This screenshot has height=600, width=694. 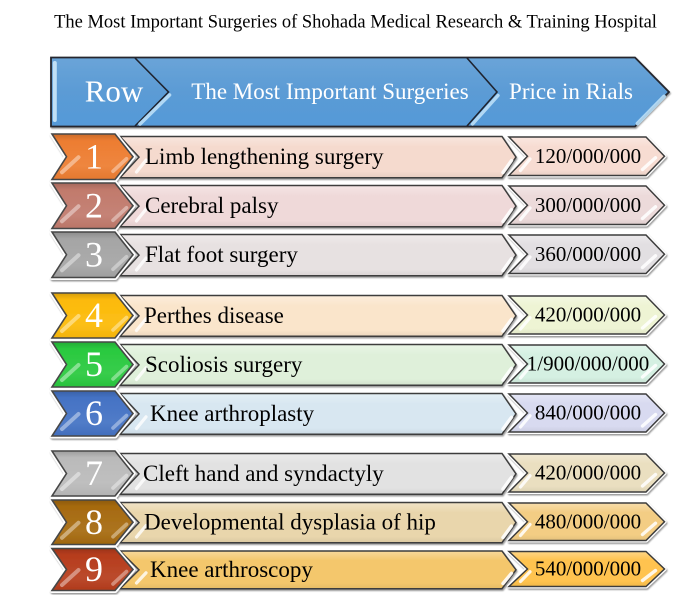 What do you see at coordinates (588, 413) in the screenshot?
I see `svg-text: 840/000/000` at bounding box center [588, 413].